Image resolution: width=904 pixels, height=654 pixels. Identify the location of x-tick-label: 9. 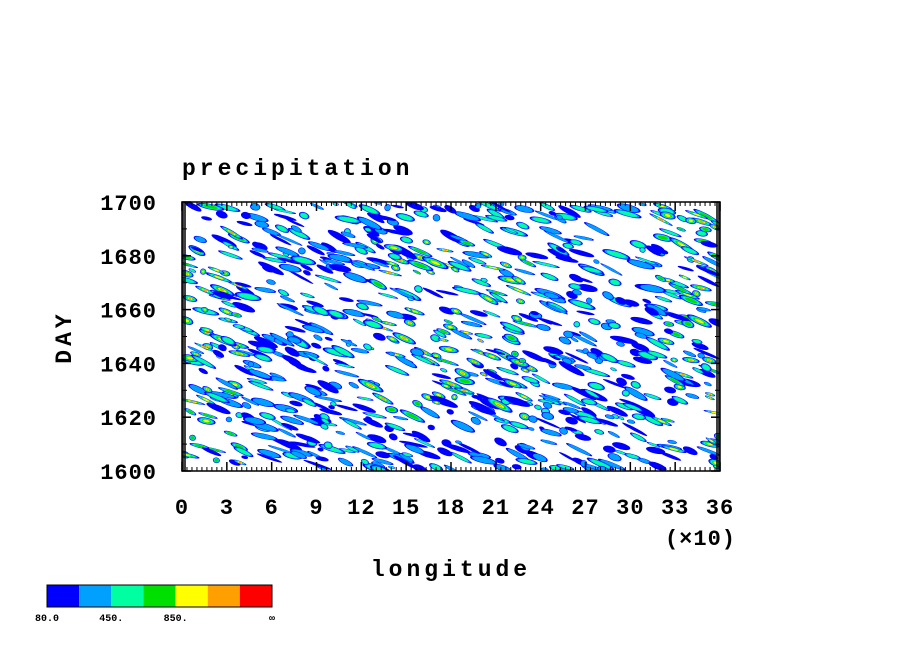
(316, 508).